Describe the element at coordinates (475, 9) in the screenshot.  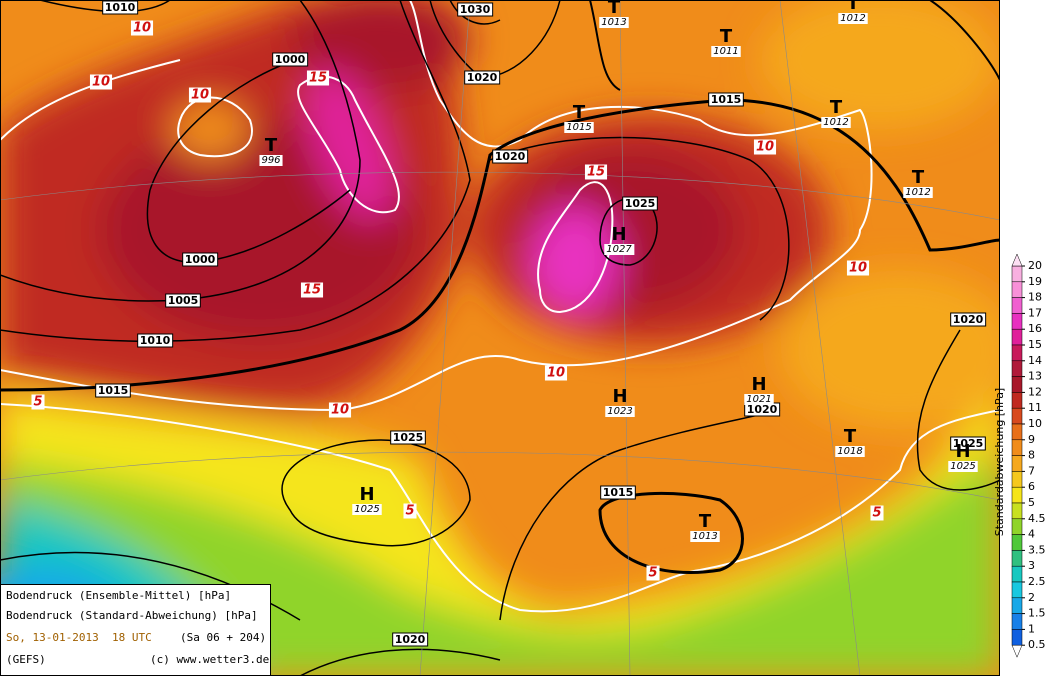
I see `isobar-label-text: 1030` at that location.